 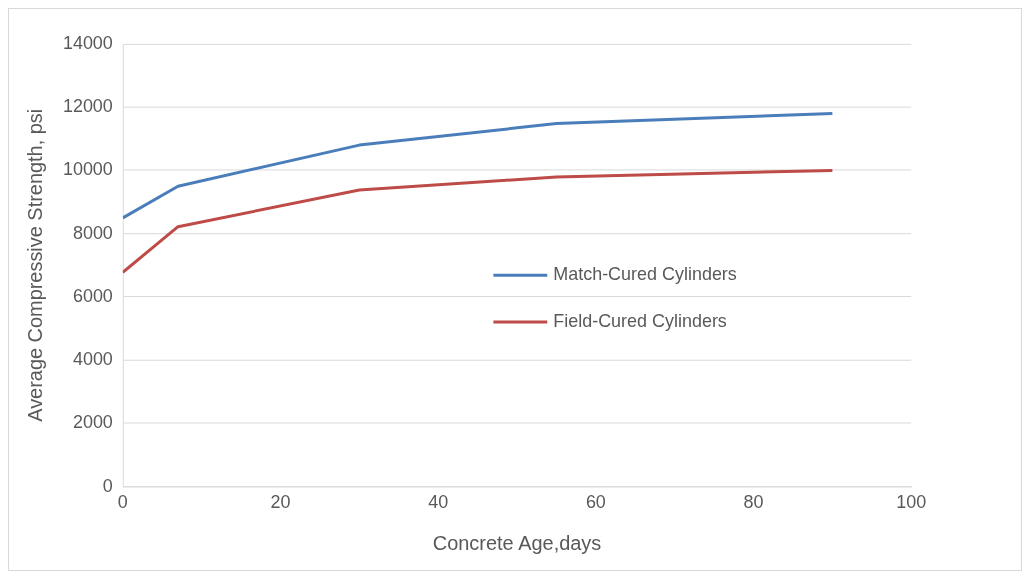 What do you see at coordinates (92, 295) in the screenshot?
I see `y-tick-label: 6000` at bounding box center [92, 295].